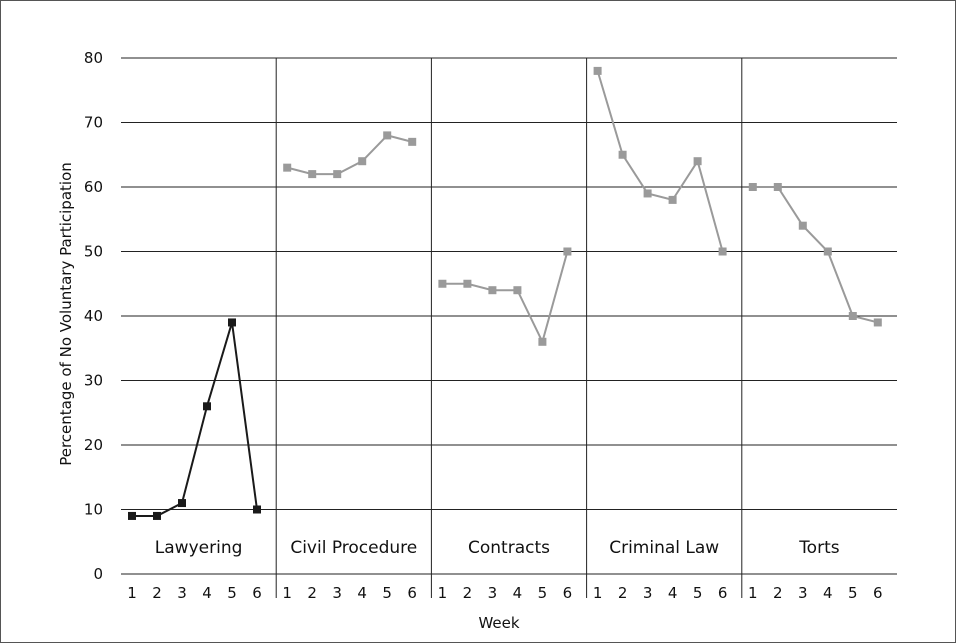  Describe the element at coordinates (349, 155) in the screenshot. I see `series-line-civil-procedure` at that location.